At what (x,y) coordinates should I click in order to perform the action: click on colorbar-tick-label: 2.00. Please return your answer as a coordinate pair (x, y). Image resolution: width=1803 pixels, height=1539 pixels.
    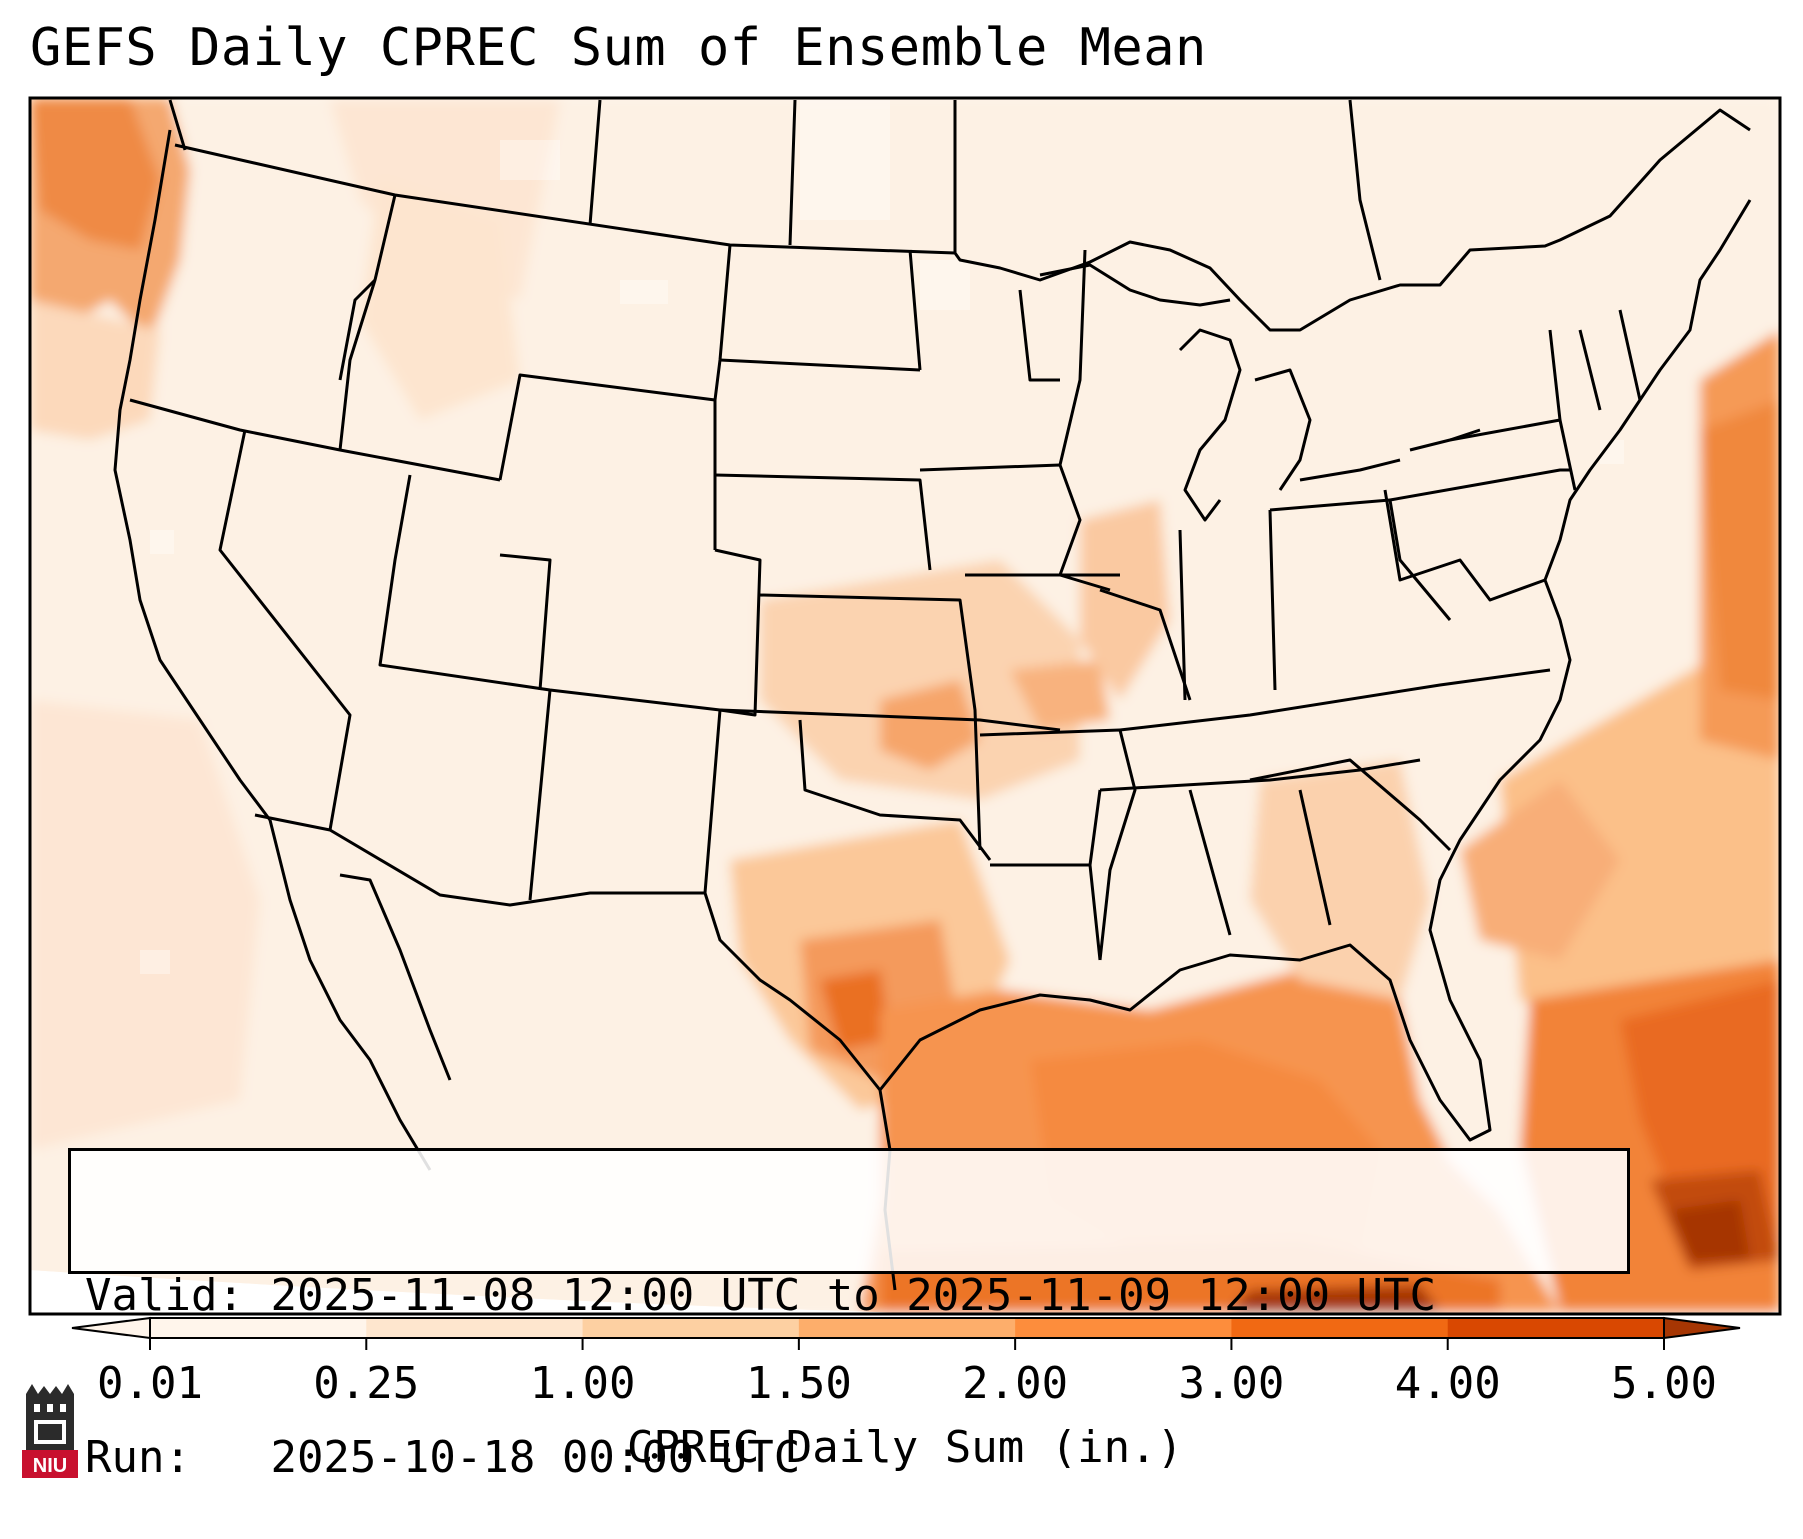
    Looking at the image, I should click on (1015, 1383).